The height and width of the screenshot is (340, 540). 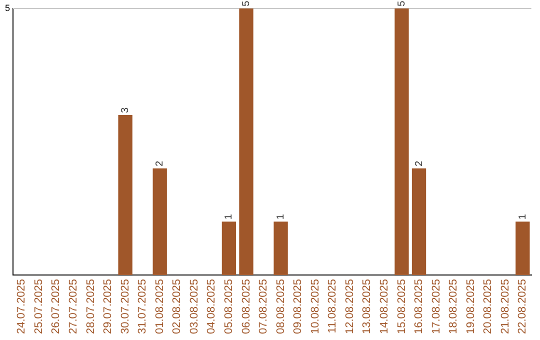 What do you see at coordinates (402, 306) in the screenshot?
I see `x-tick-label: 15.08.2025` at bounding box center [402, 306].